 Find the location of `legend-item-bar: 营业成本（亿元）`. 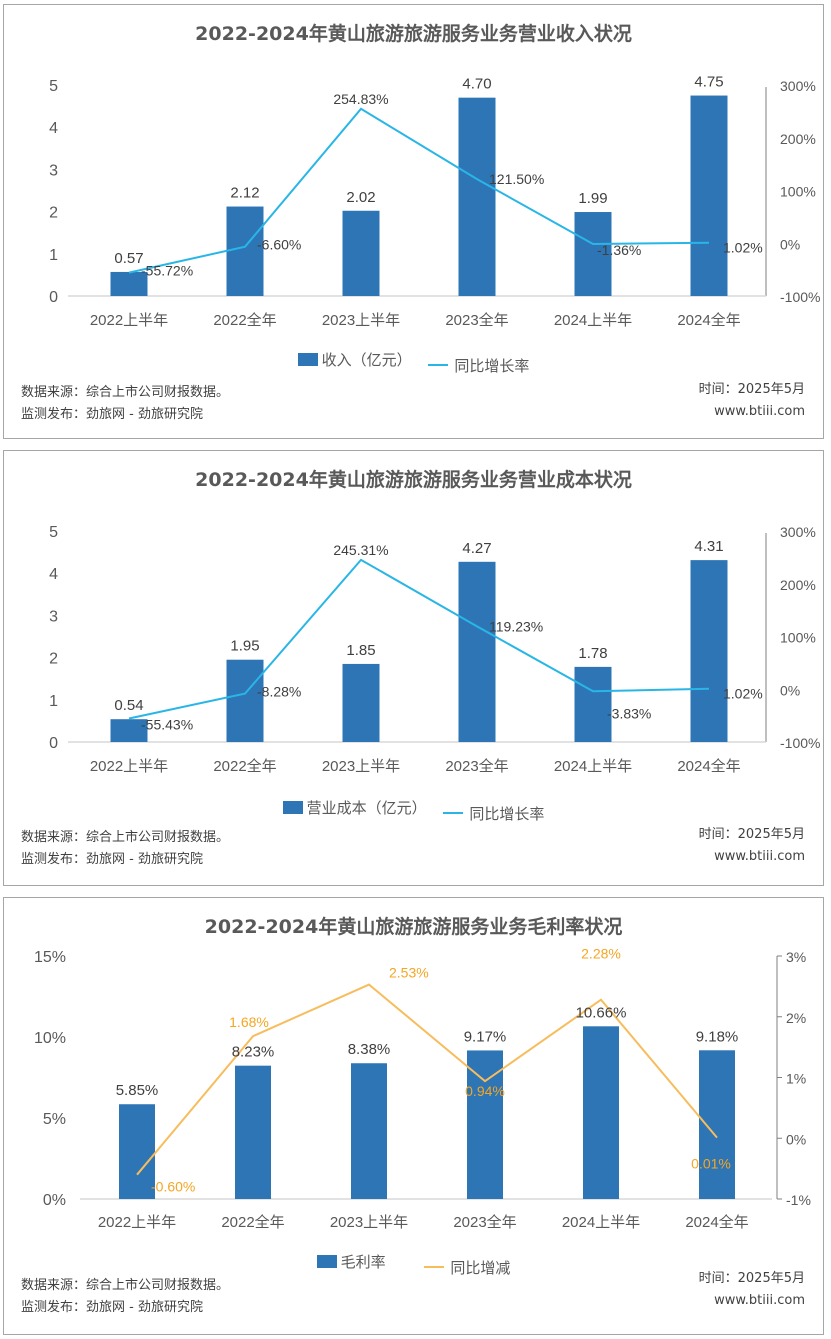

legend-item-bar: 营业成本（亿元） is located at coordinates (354, 807).